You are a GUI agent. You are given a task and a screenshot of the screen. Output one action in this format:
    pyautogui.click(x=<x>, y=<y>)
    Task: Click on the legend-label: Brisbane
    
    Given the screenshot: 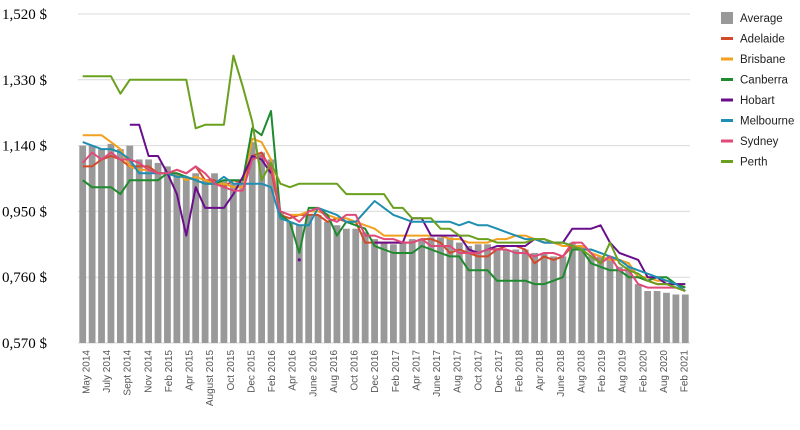 What is the action you would take?
    pyautogui.click(x=762, y=60)
    